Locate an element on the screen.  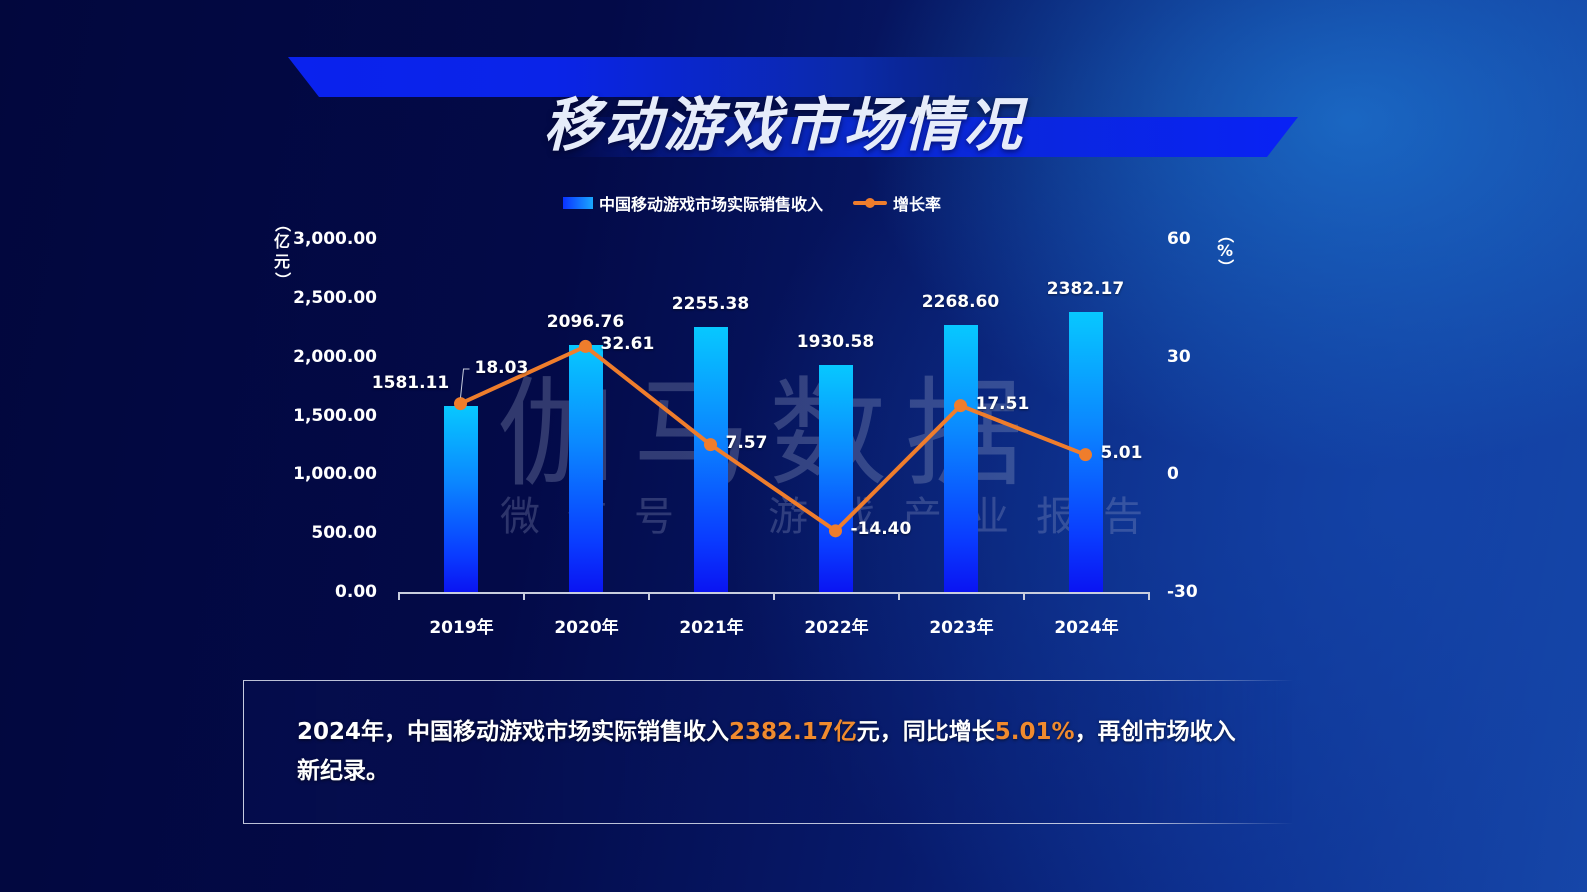
legend-line-label: 增长率 is located at coordinates (917, 204).